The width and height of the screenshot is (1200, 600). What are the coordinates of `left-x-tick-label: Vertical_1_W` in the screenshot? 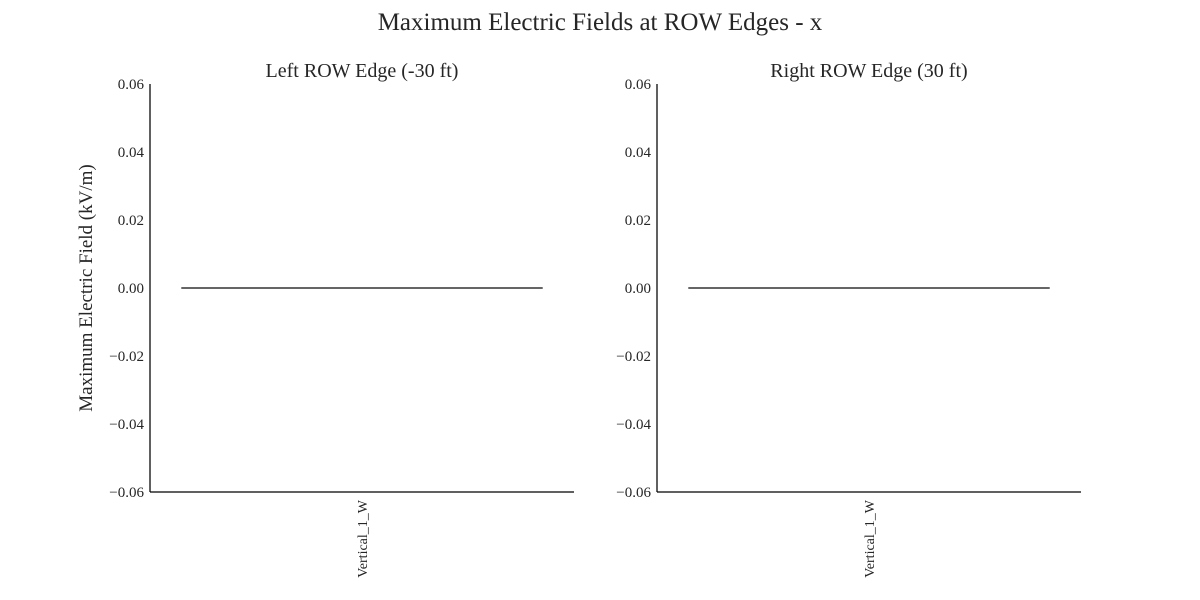 It's located at (363, 538).